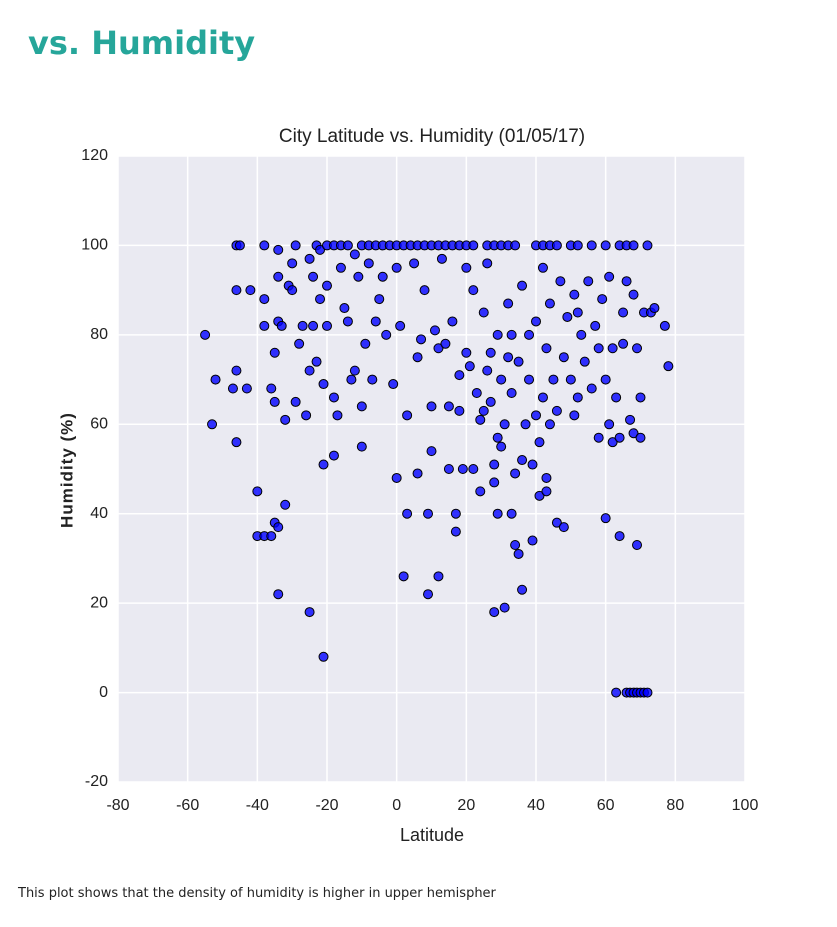 The image size is (837, 927). What do you see at coordinates (675, 805) in the screenshot?
I see `x-tick-label: 80` at bounding box center [675, 805].